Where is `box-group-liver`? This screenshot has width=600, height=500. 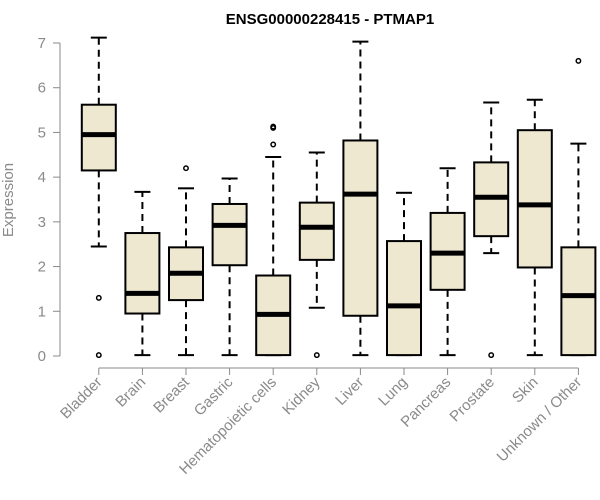 box-group-liver is located at coordinates (360, 198).